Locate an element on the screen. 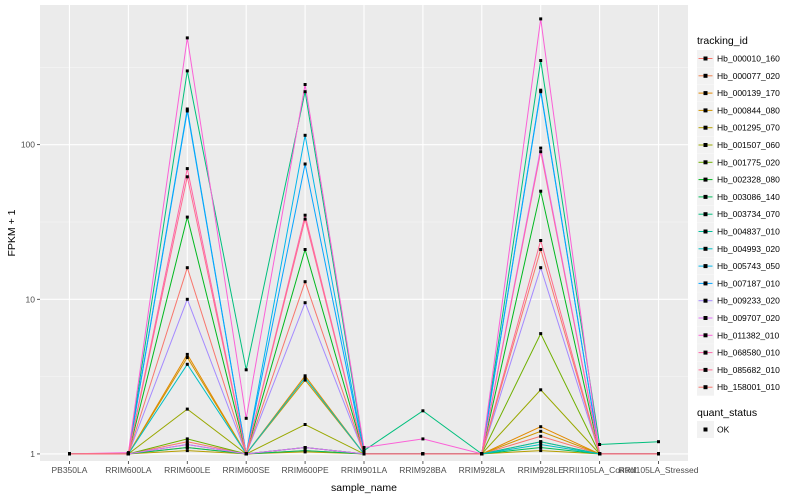 The image size is (800, 500). legend-label: Hb_000139_170 is located at coordinates (748, 93).